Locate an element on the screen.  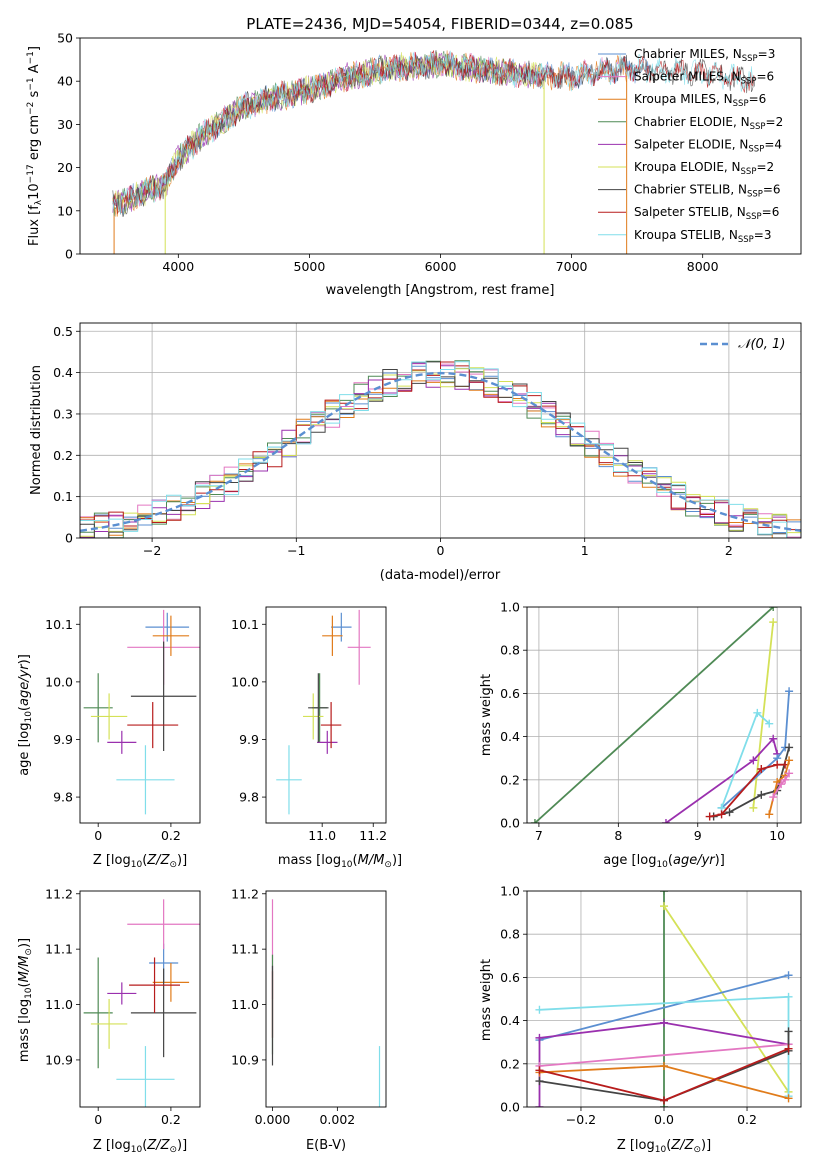
x-tick-label: 2 is located at coordinates (729, 550).